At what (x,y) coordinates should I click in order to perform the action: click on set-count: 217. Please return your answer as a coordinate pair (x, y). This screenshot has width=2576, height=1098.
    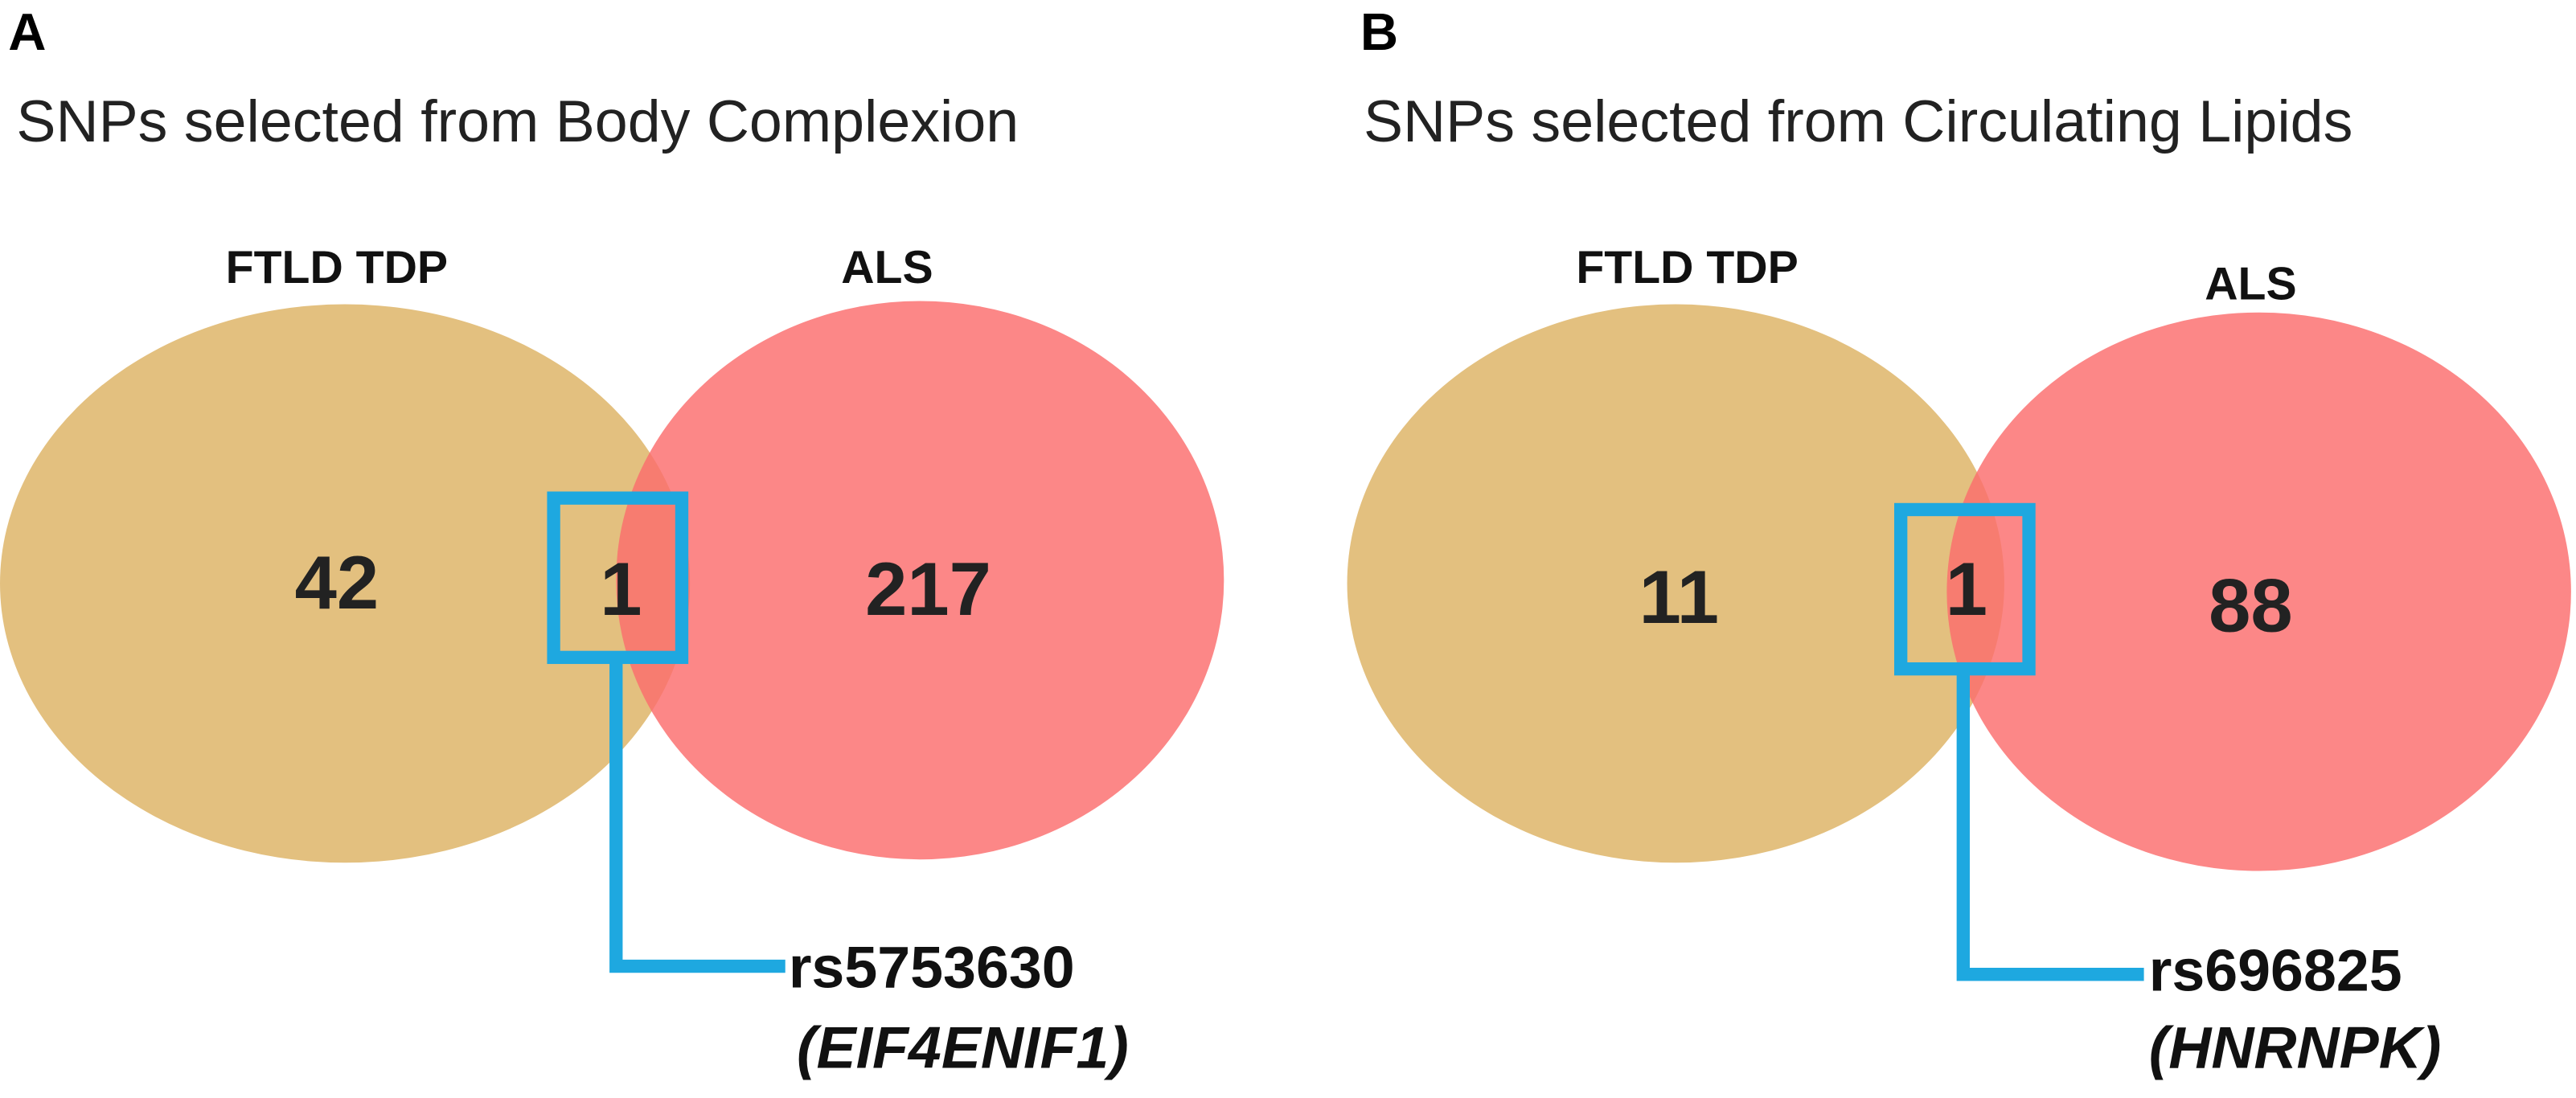
    Looking at the image, I should click on (928, 589).